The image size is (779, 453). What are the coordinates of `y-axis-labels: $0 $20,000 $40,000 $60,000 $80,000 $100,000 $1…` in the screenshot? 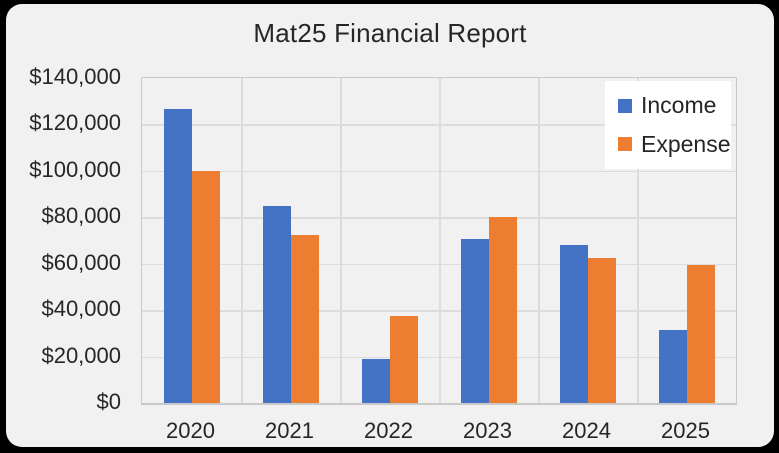 It's located at (63, 239).